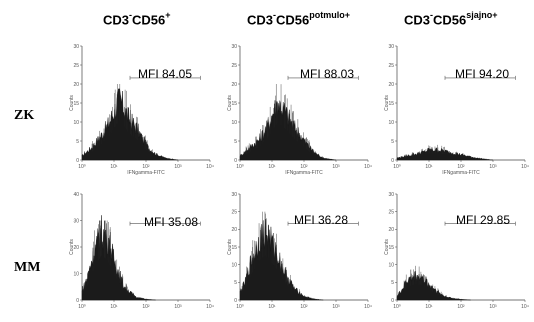 The image size is (534, 322). I want to click on column-header-cd56-positive: CD3-CD56+, so click(137, 19).